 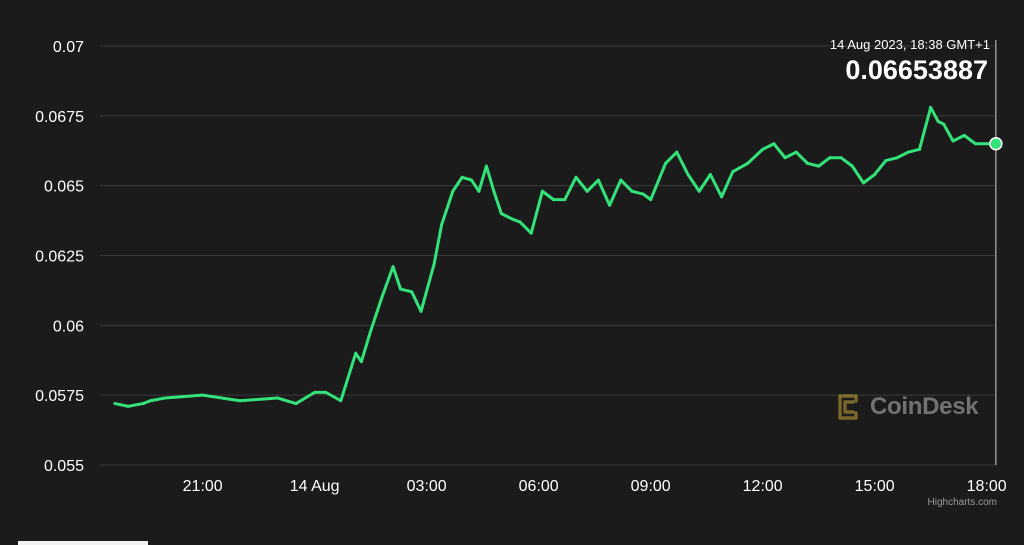 I want to click on x-tick-label: 12:00, so click(x=763, y=486).